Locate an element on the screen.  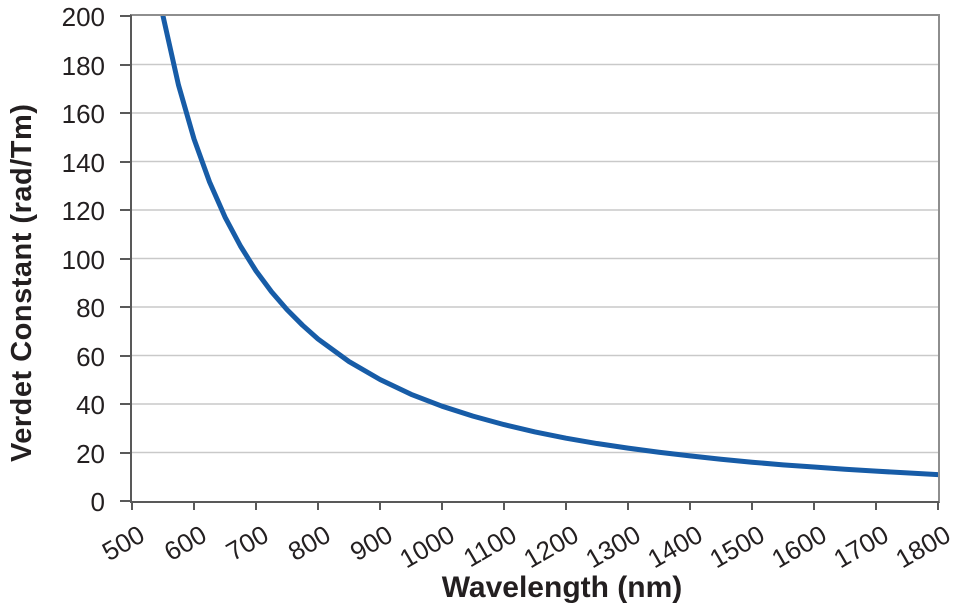
x-axis-title: Wavelength (nm) is located at coordinates (562, 587).